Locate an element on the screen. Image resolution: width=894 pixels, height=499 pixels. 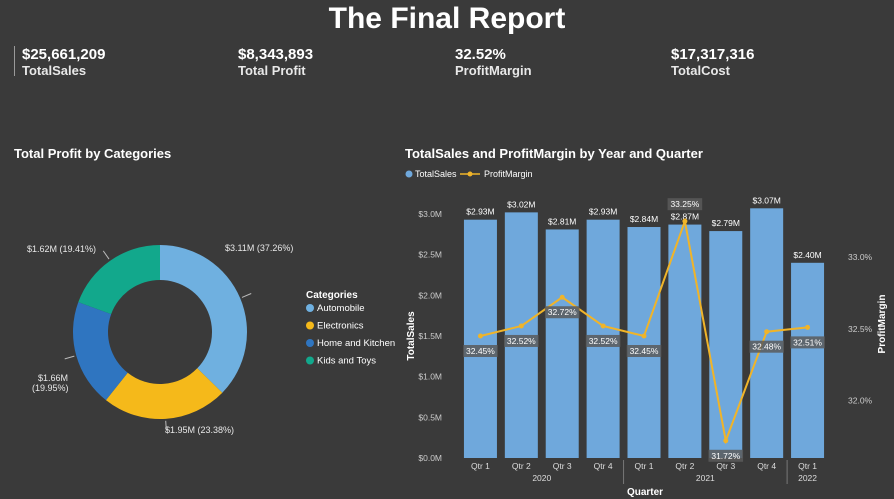
legend-marker-dot is located at coordinates (470, 174).